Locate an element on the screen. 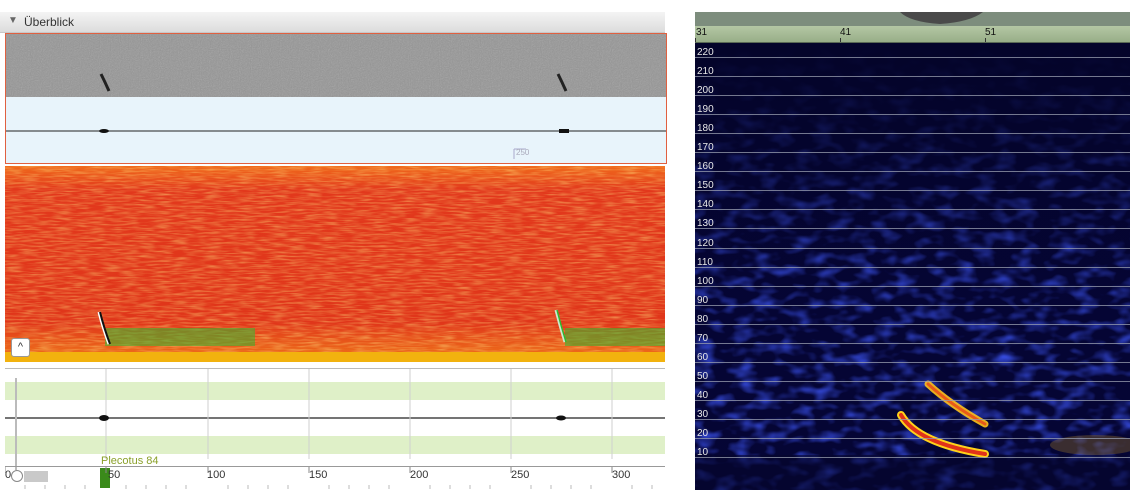 This screenshot has width=1130, height=496. freq-label: 120 is located at coordinates (705, 243).